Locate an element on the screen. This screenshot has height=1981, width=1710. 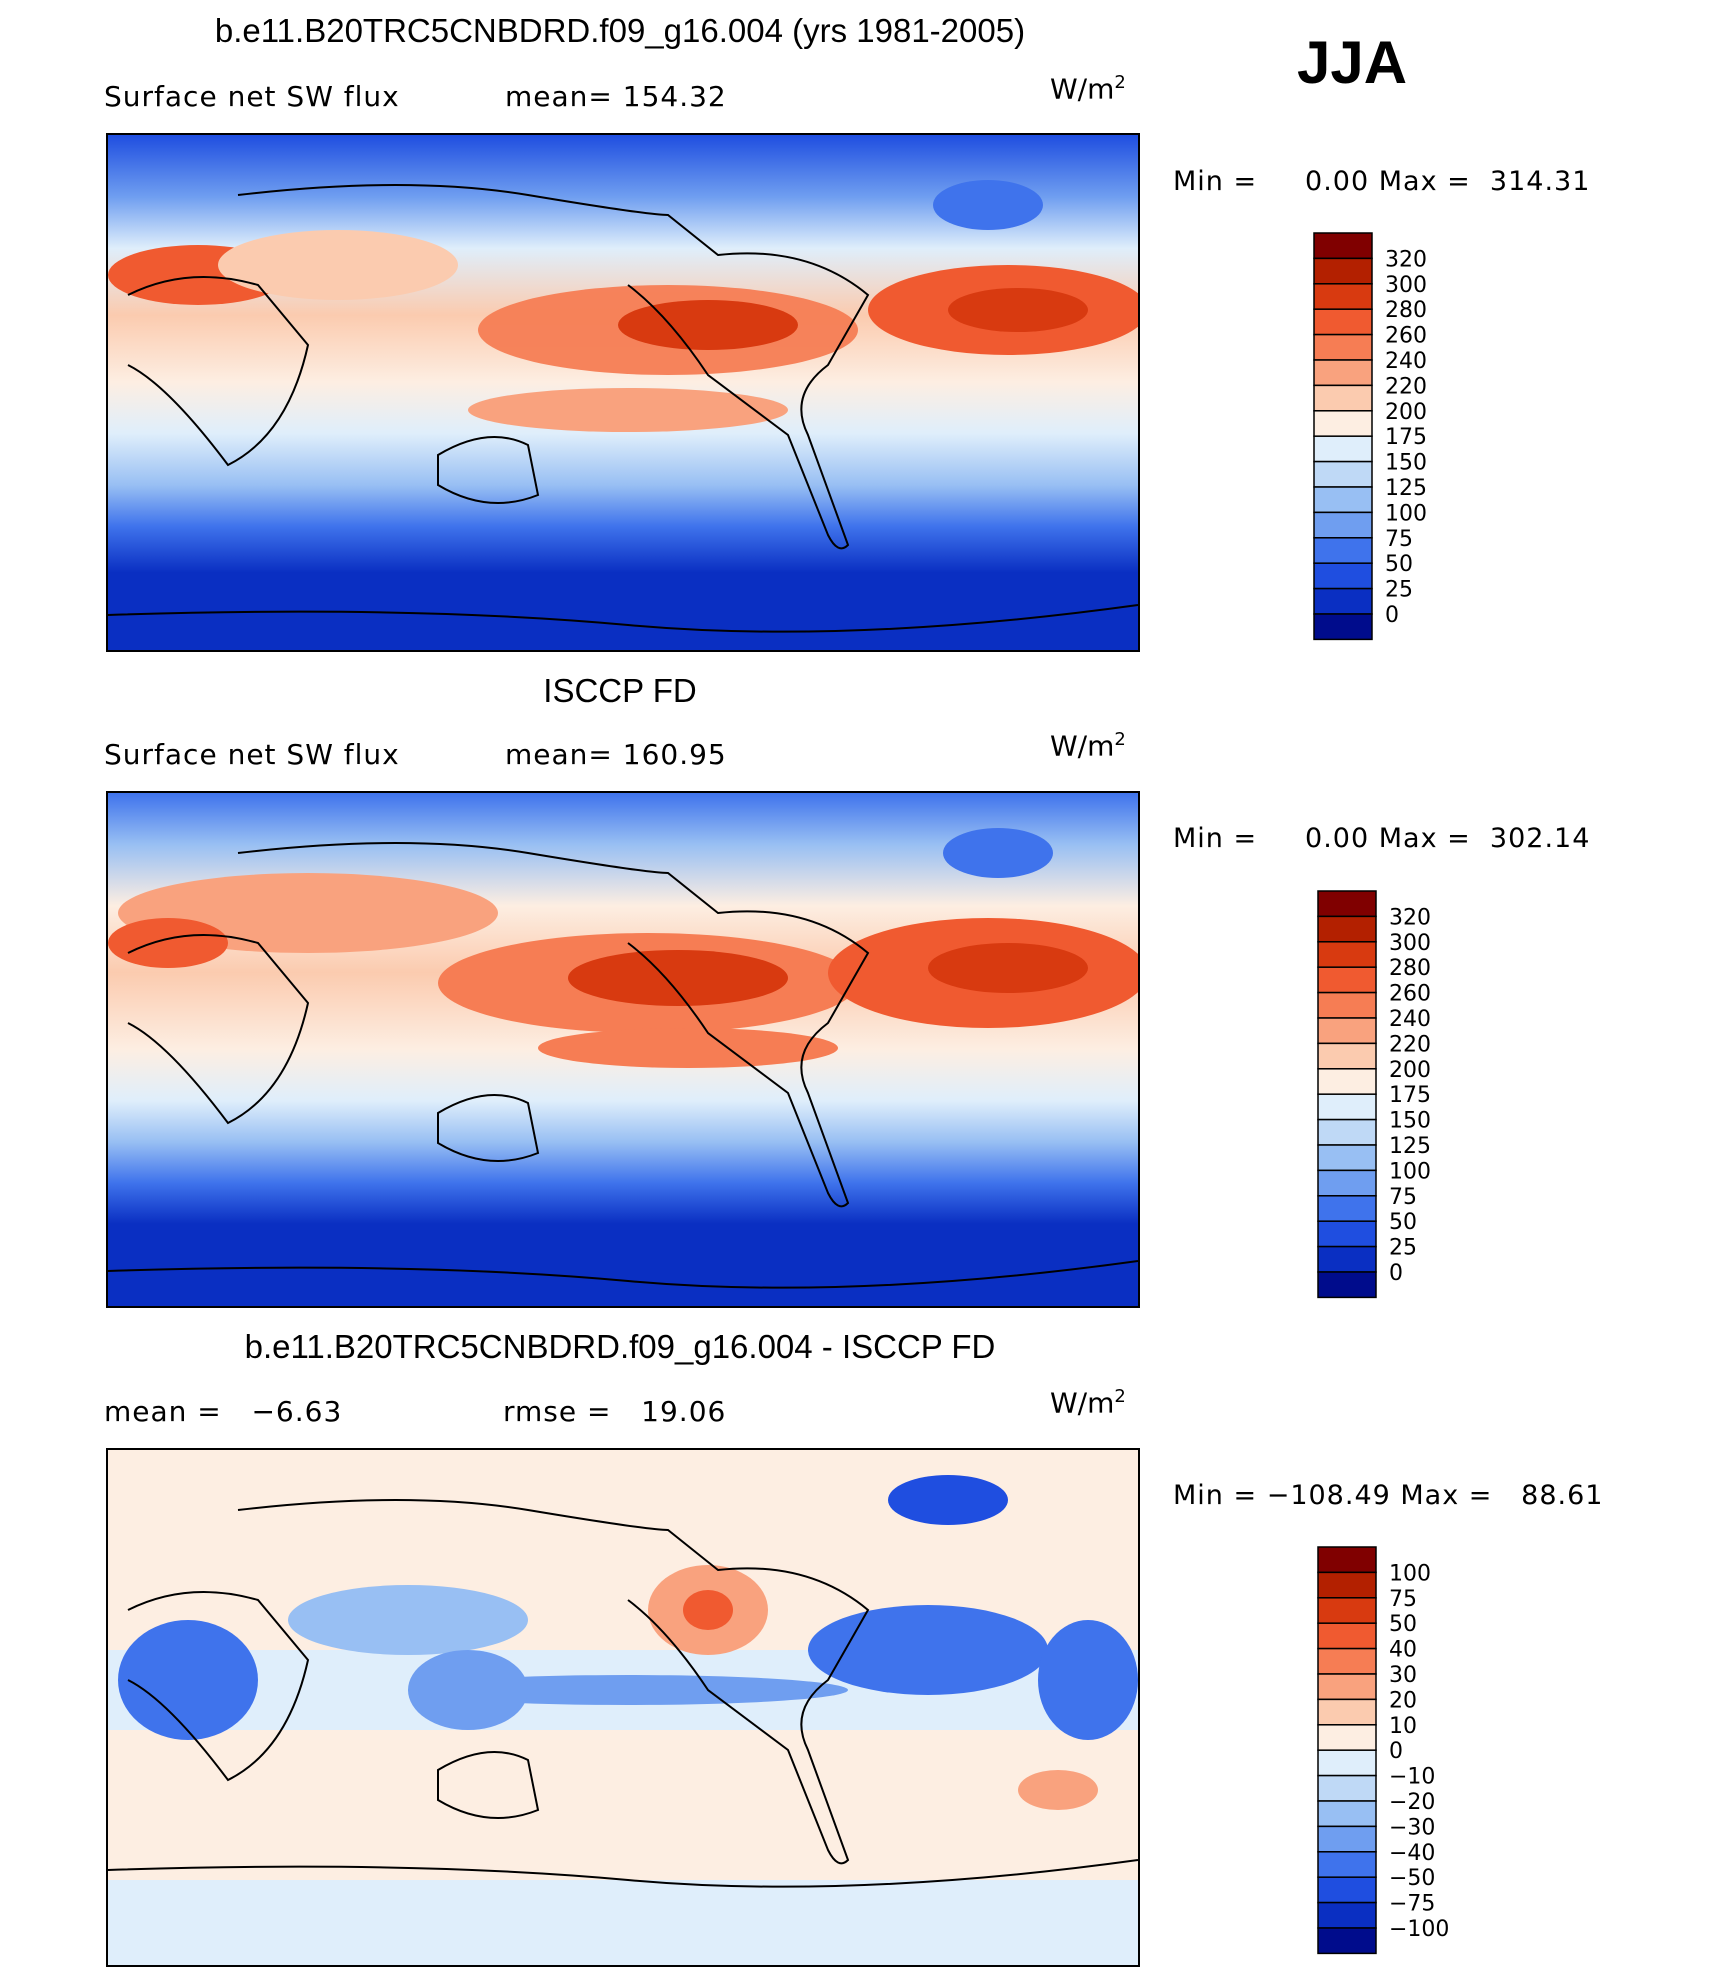
colorbar-tick-label: −10 is located at coordinates (1412, 1777).